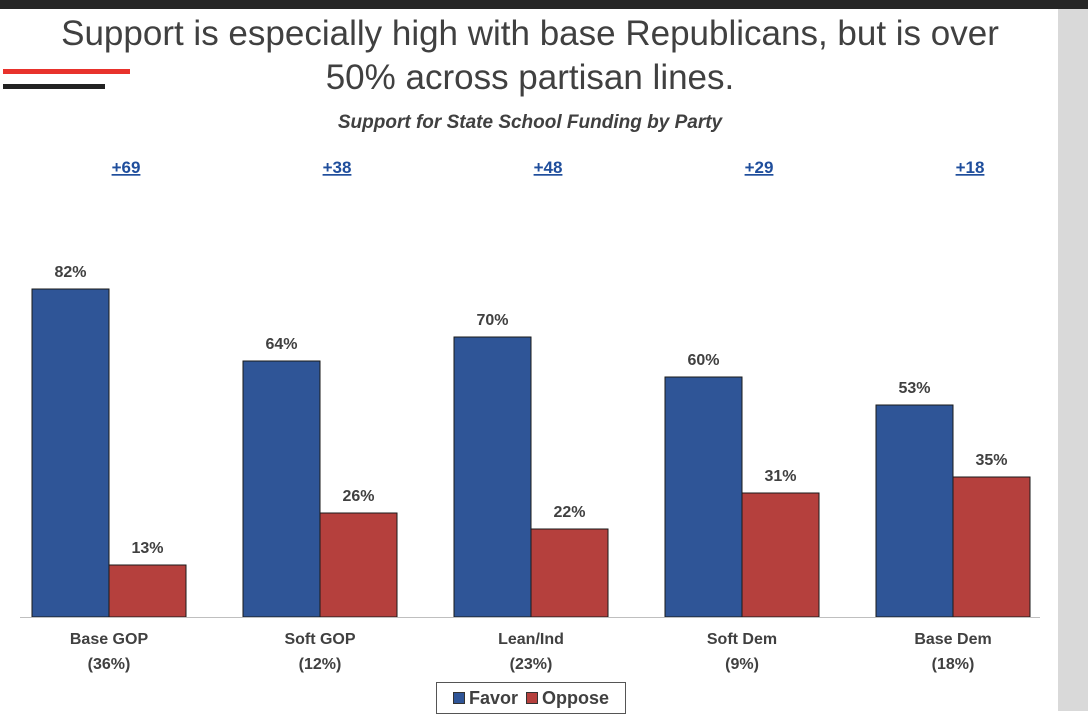 Image resolution: width=1088 pixels, height=714 pixels. Describe the element at coordinates (970, 167) in the screenshot. I see `net-margin-5: +18` at that location.